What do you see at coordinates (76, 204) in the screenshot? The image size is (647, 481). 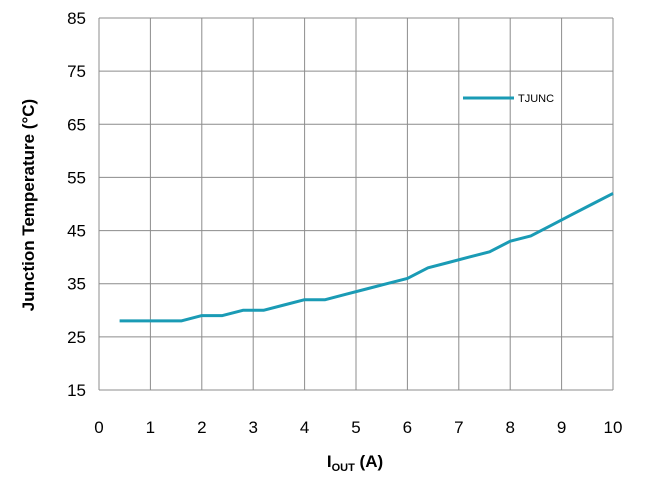 I see `y-tick-labels: 15 25 35 45 55 65 75 85` at bounding box center [76, 204].